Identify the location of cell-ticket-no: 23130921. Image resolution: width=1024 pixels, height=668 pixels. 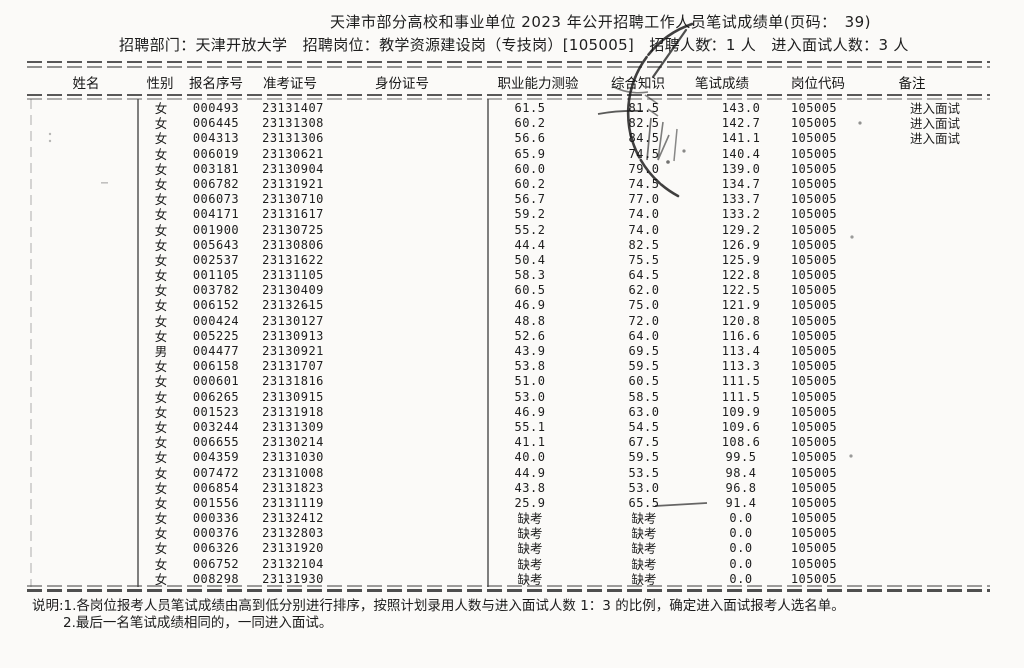
(293, 351).